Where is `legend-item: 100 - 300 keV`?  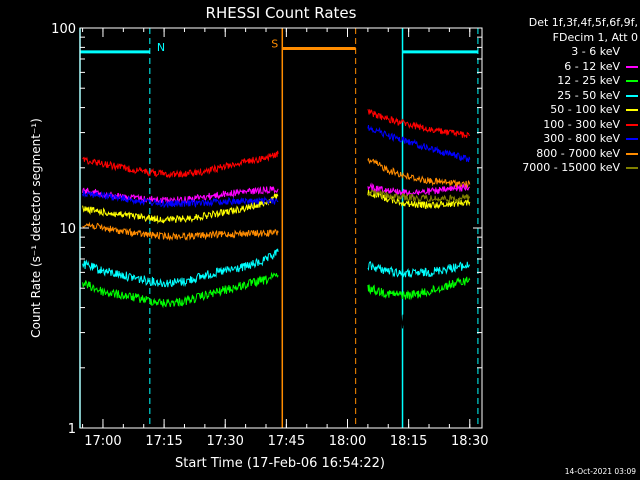 legend-item: 100 - 300 keV is located at coordinates (562, 125).